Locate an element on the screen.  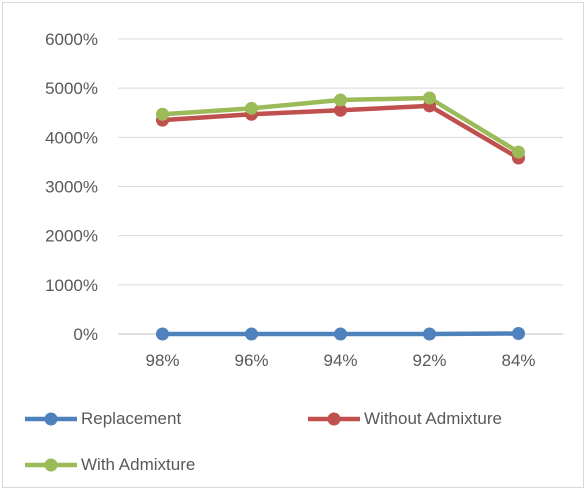
y-tick-label: 2000% is located at coordinates (71, 236).